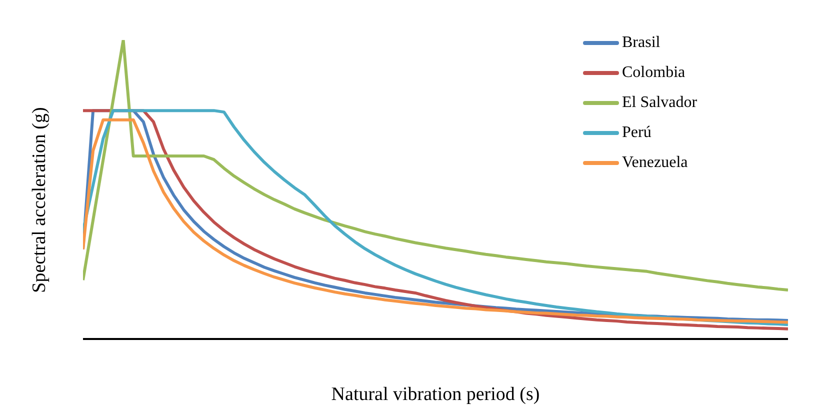 Image resolution: width=818 pixels, height=417 pixels. What do you see at coordinates (660, 103) in the screenshot?
I see `legend-label: El Salvador` at bounding box center [660, 103].